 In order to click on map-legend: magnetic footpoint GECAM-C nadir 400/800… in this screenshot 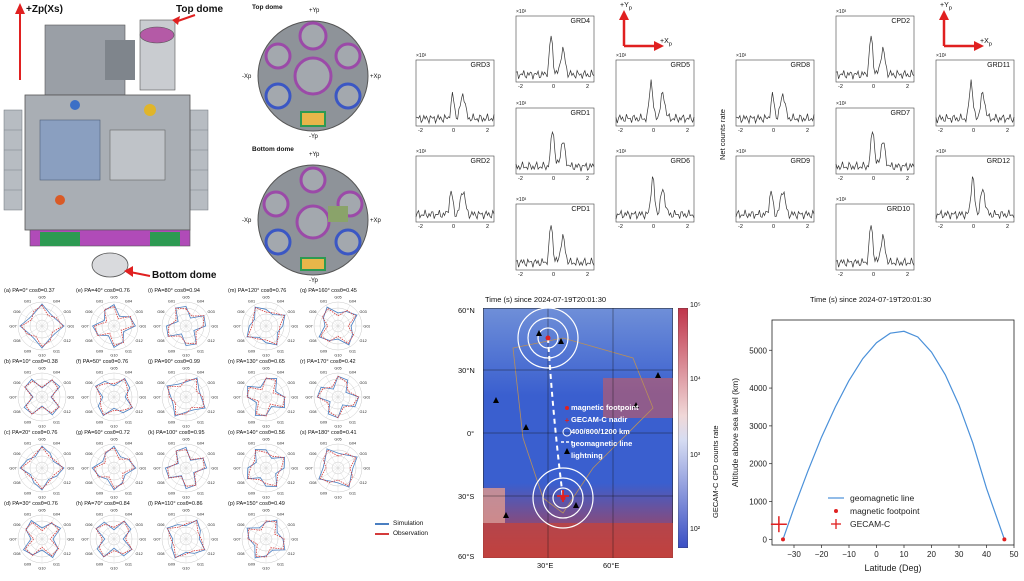, I will do `click(605, 432)`.